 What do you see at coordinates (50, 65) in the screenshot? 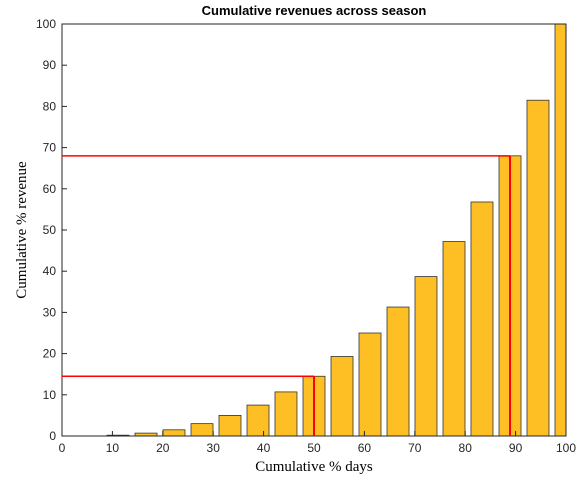
I see `y-tick-label: 90` at bounding box center [50, 65].